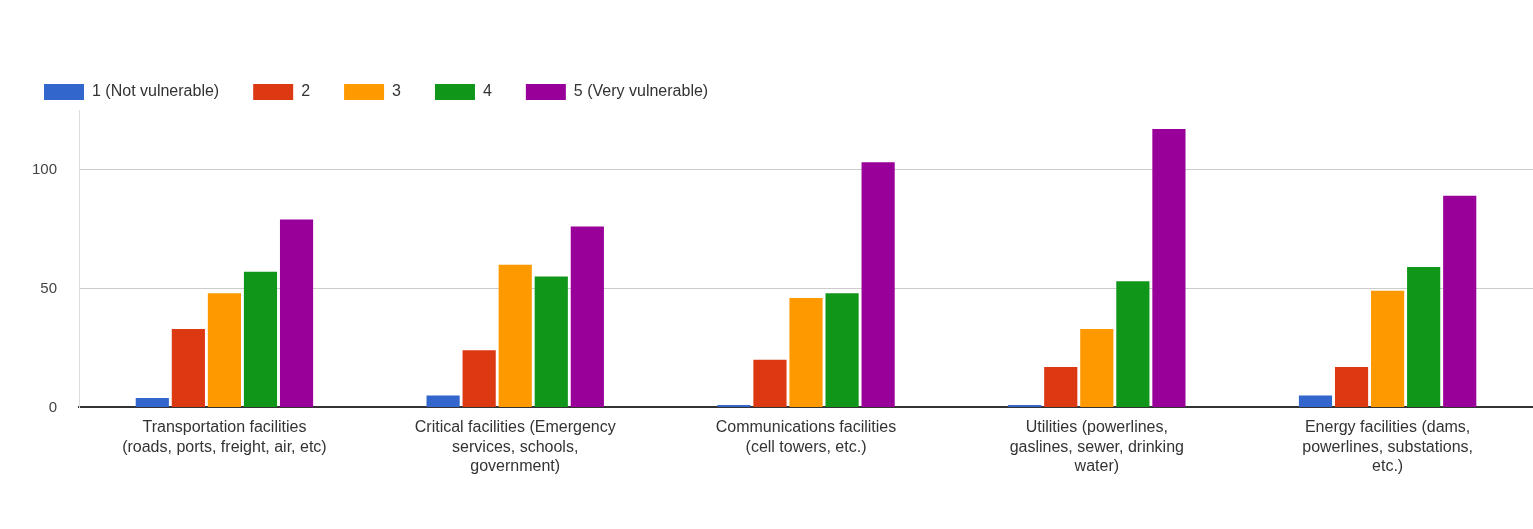 This screenshot has height=529, width=1533. Describe the element at coordinates (641, 91) in the screenshot. I see `legend-label: 5 (Very vulnerable)` at that location.